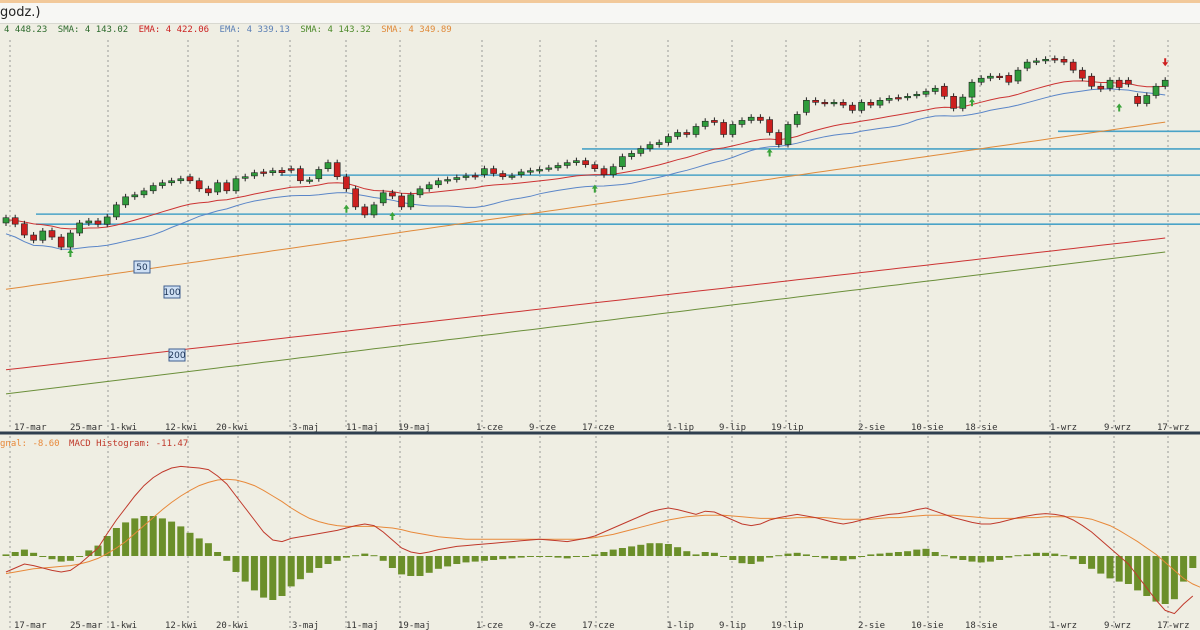 This screenshot has height=630, width=1200. I want to click on x-tick-label: 9-wrz, so click(1117, 428).